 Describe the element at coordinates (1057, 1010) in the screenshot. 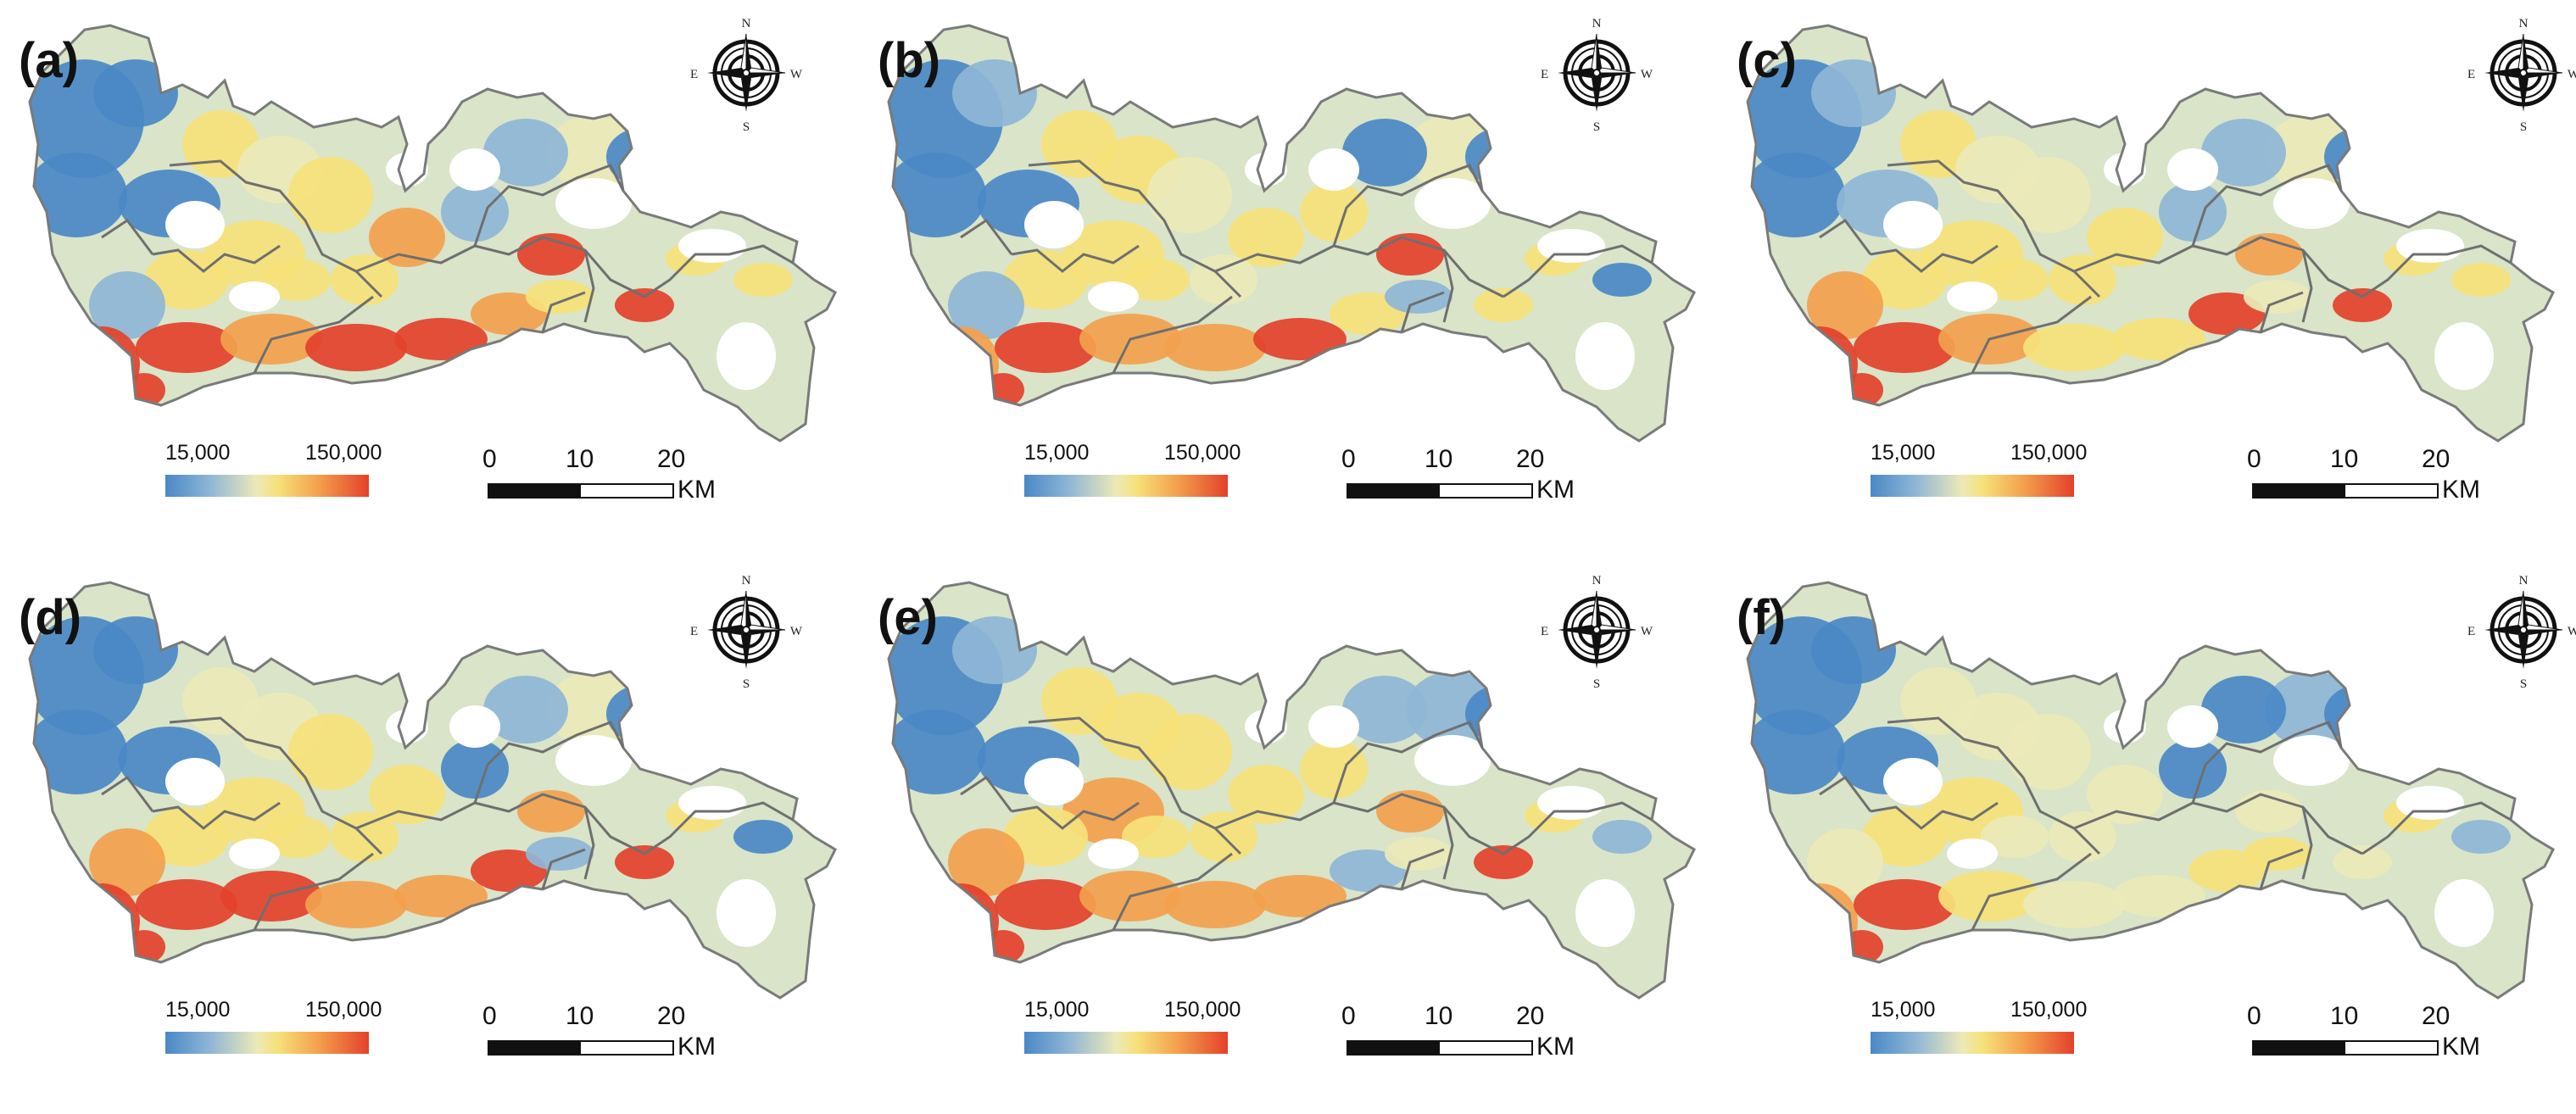

I see `legend-min-label: 15,000` at that location.